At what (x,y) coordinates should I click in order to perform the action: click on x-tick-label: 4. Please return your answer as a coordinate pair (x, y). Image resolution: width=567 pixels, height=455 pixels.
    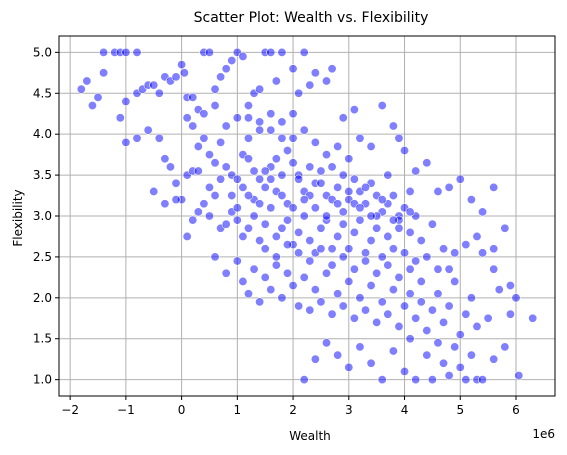
    Looking at the image, I should click on (405, 410).